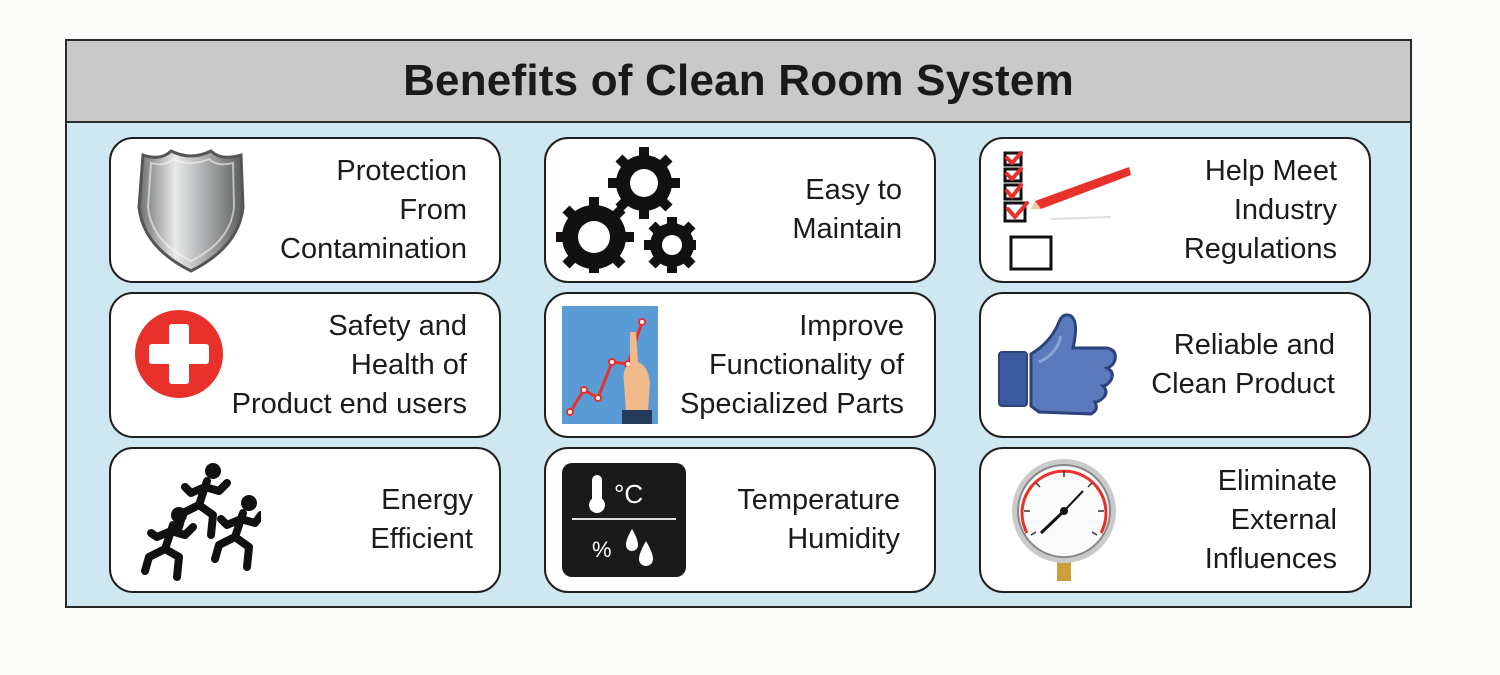  Describe the element at coordinates (602, 549) in the screenshot. I see `humidity-unit-label: %` at that location.